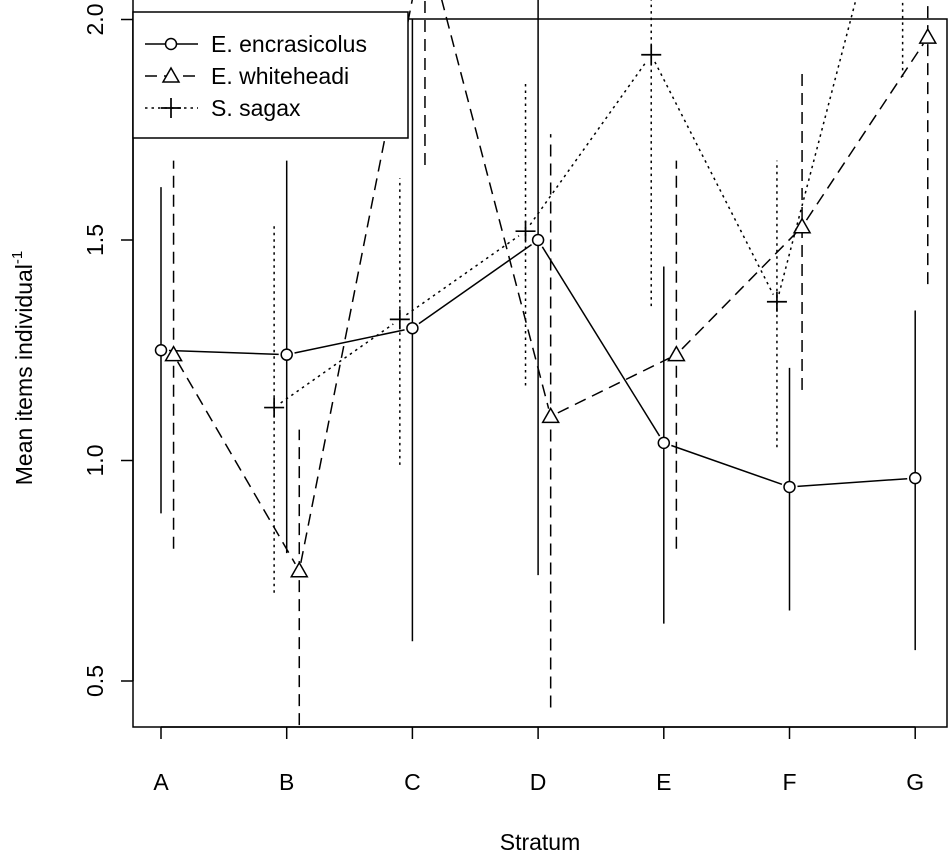 The height and width of the screenshot is (854, 950). What do you see at coordinates (95, 240) in the screenshot?
I see `y-tick-label: 1.5` at bounding box center [95, 240].